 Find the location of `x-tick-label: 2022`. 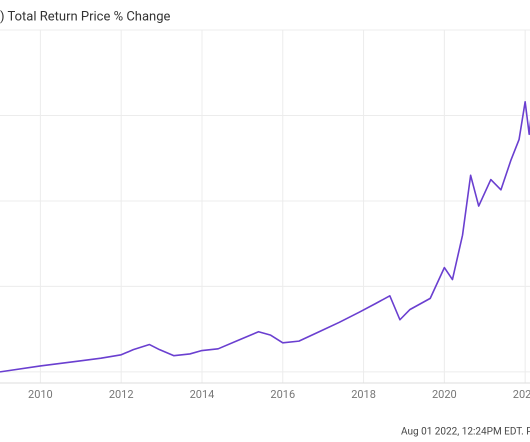

x-tick-label: 2022 is located at coordinates (521, 394).